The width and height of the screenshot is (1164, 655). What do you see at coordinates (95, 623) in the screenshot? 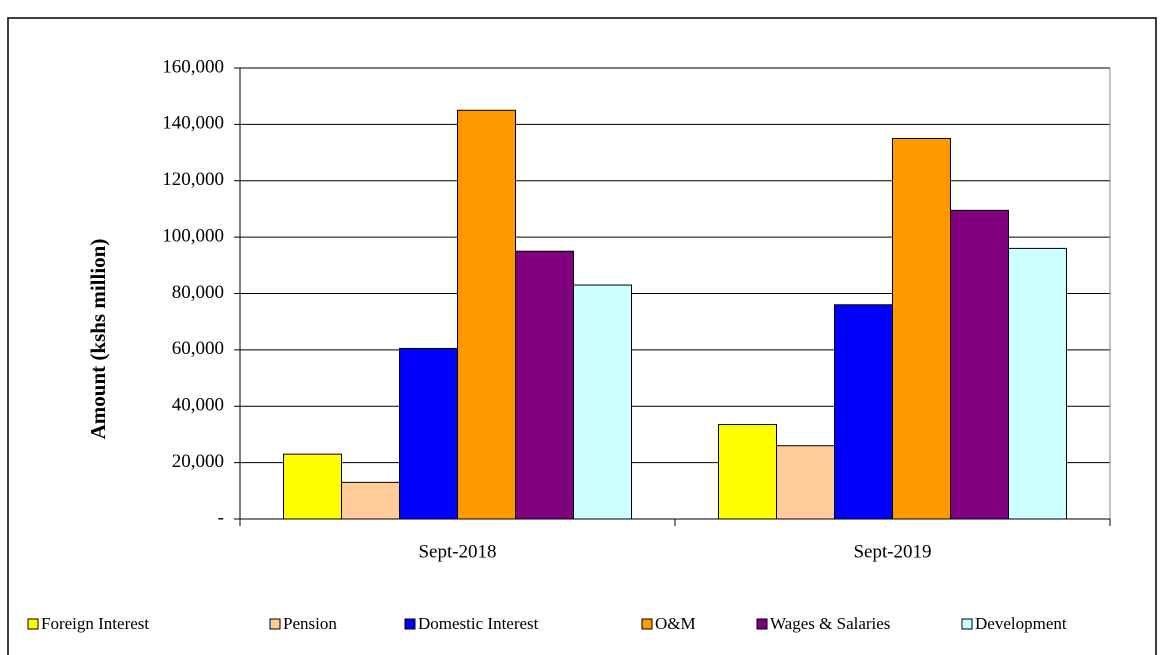
I see `legend-label: Foreign Interest` at bounding box center [95, 623].